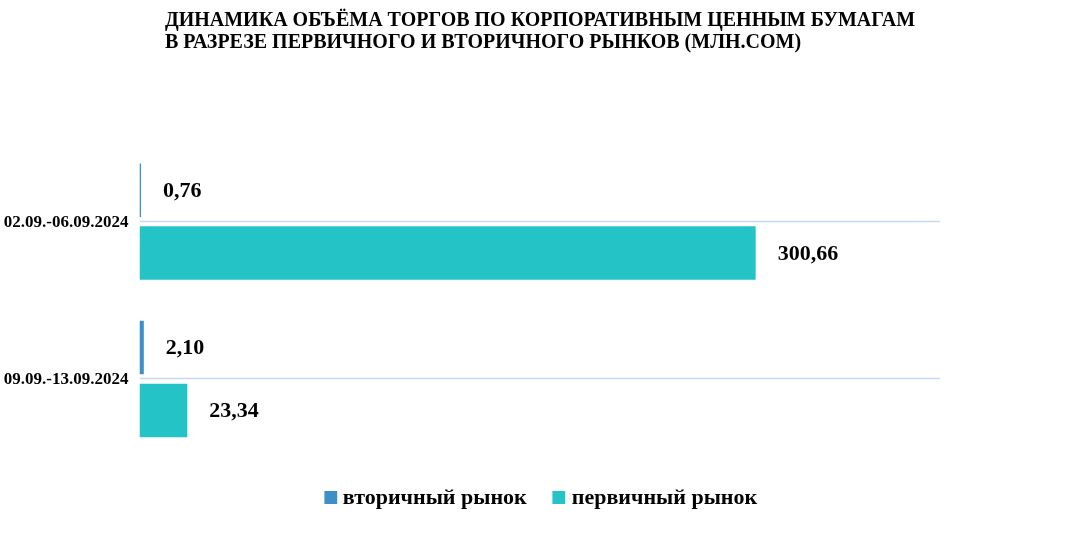 The width and height of the screenshot is (1072, 544). What do you see at coordinates (66, 379) in the screenshot?
I see `y-tick-label: 09.09.-13.09.2024` at bounding box center [66, 379].